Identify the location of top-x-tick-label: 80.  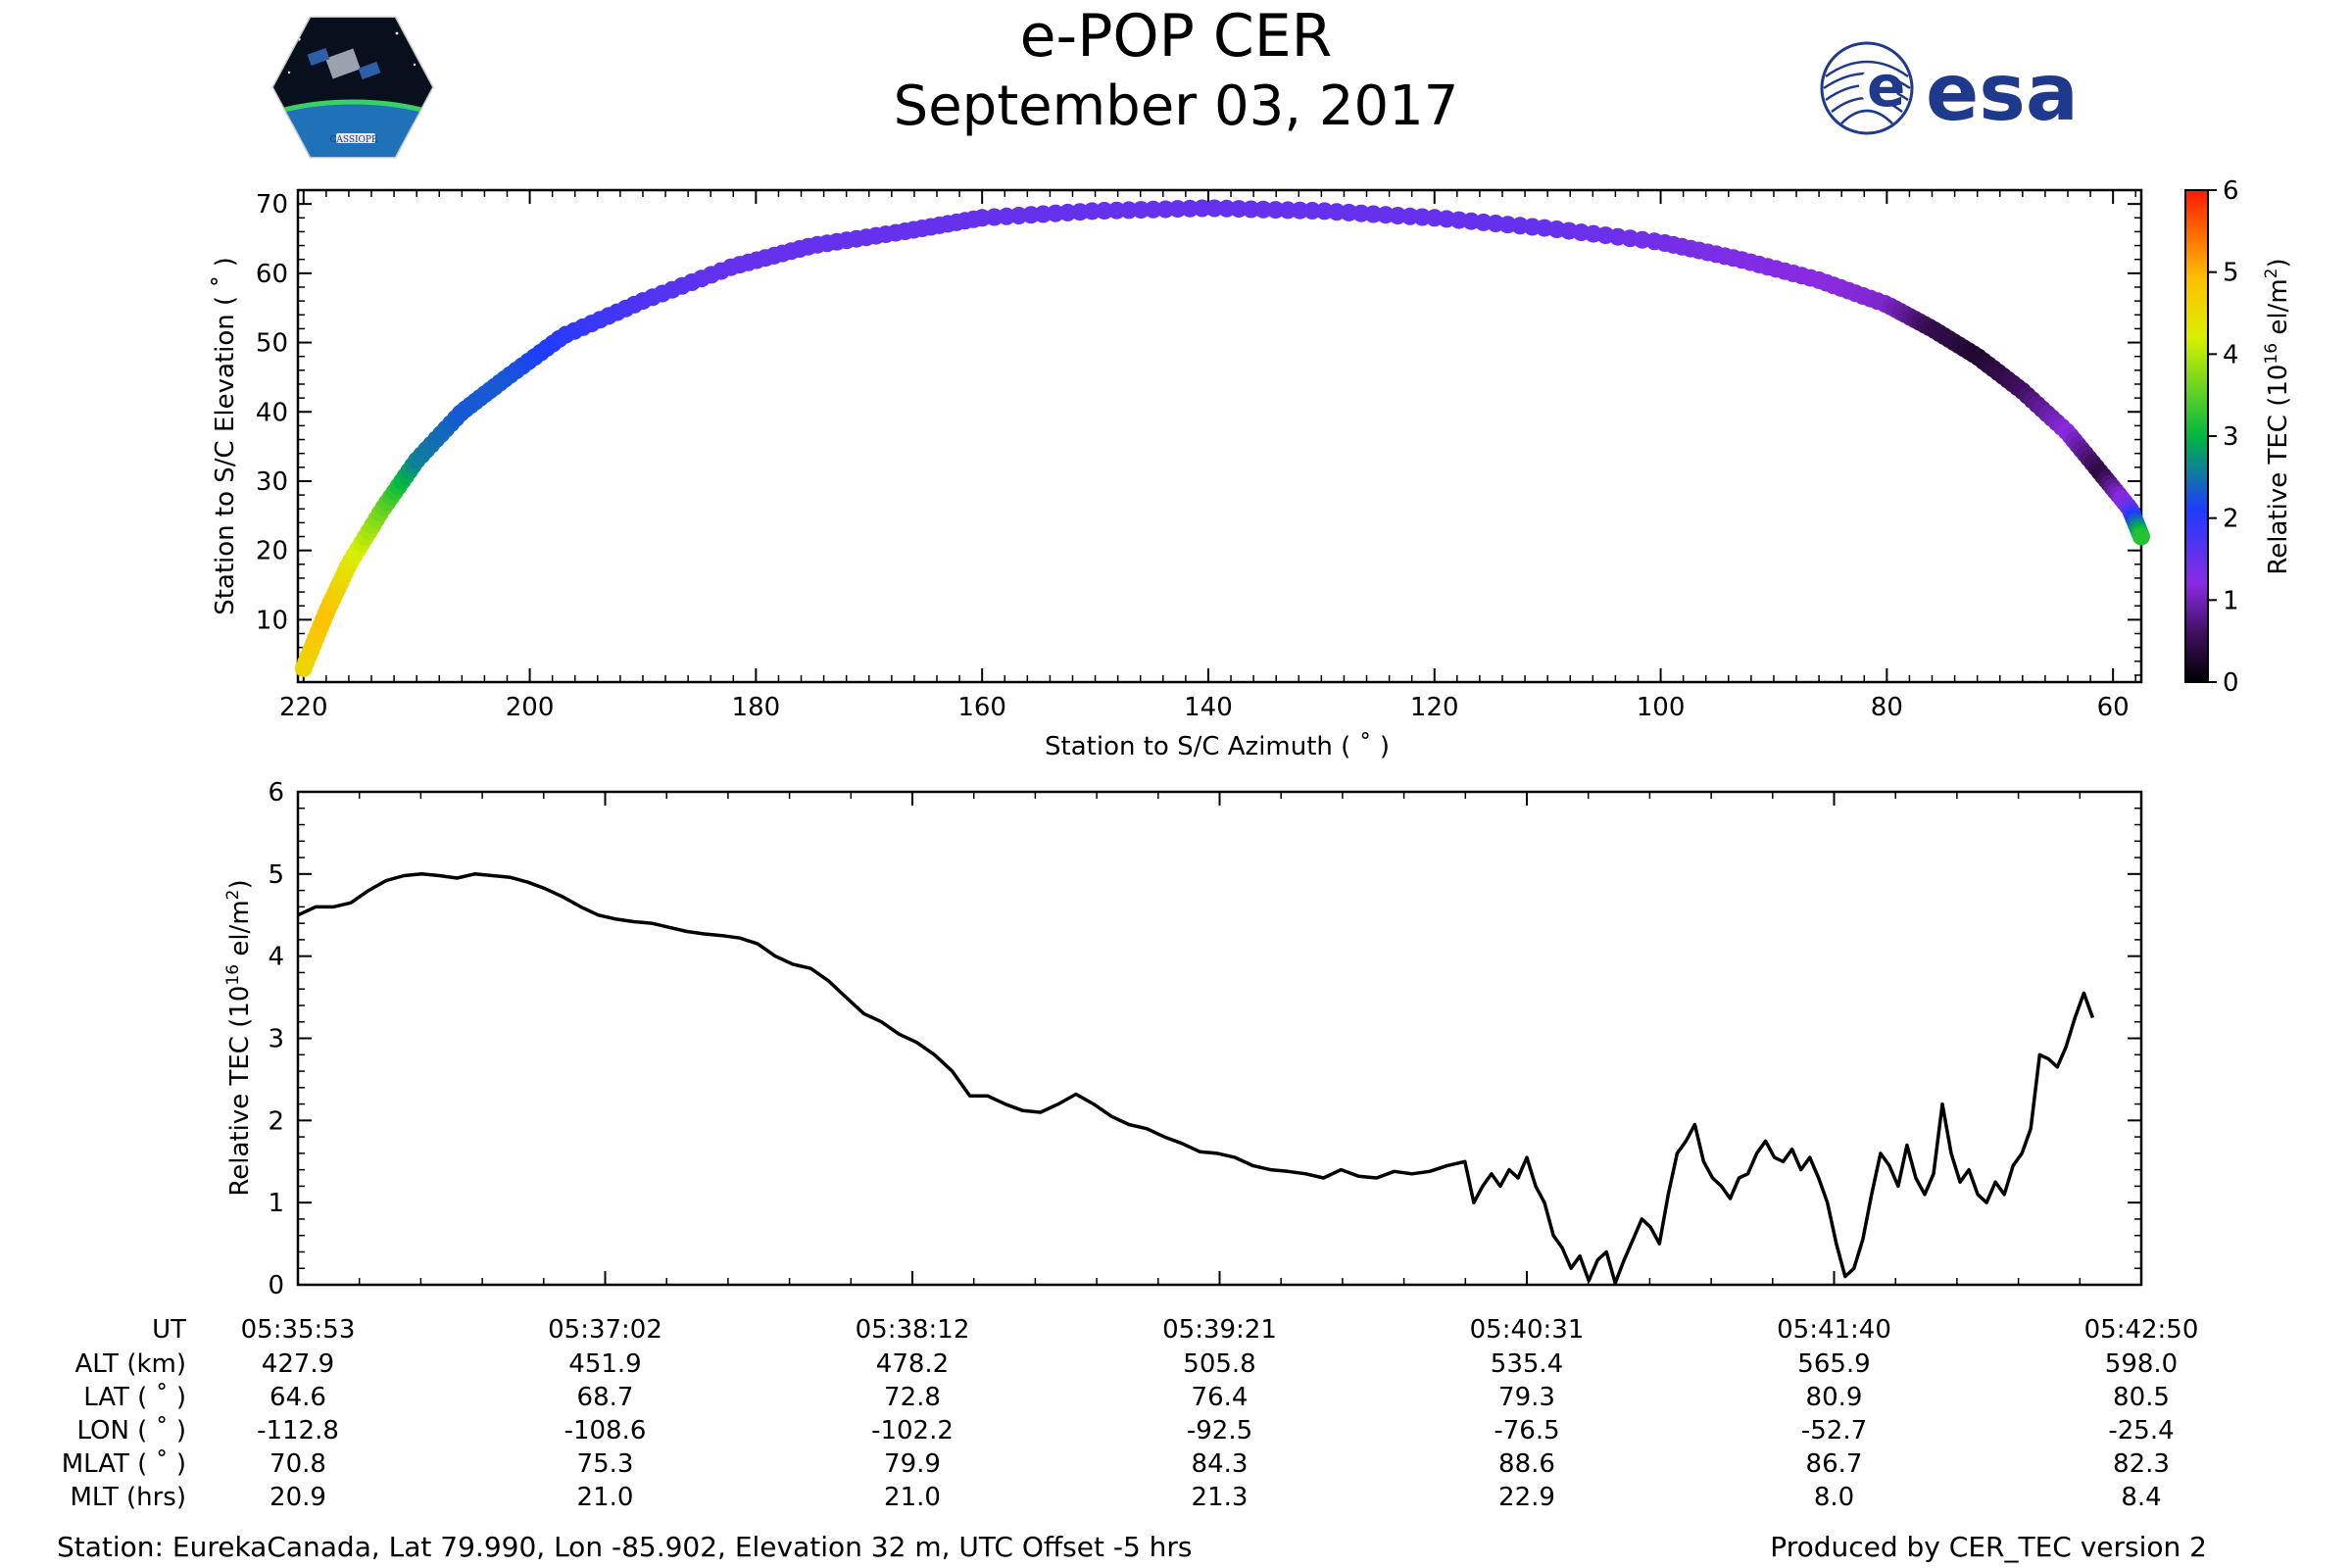
(1887, 707).